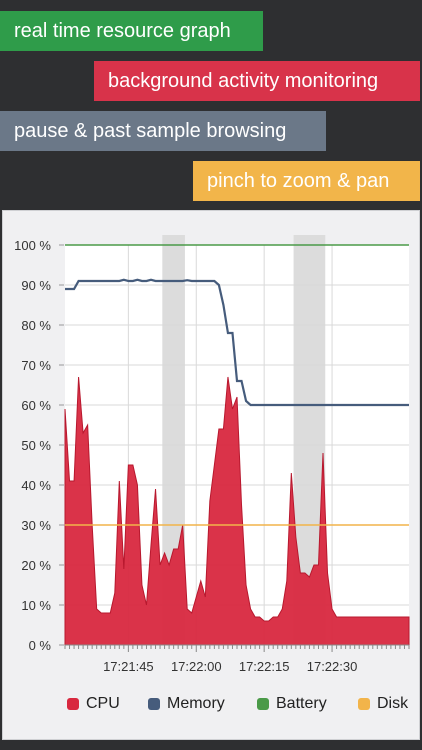 The width and height of the screenshot is (422, 750). What do you see at coordinates (237, 342) in the screenshot?
I see `memory-series-line` at bounding box center [237, 342].